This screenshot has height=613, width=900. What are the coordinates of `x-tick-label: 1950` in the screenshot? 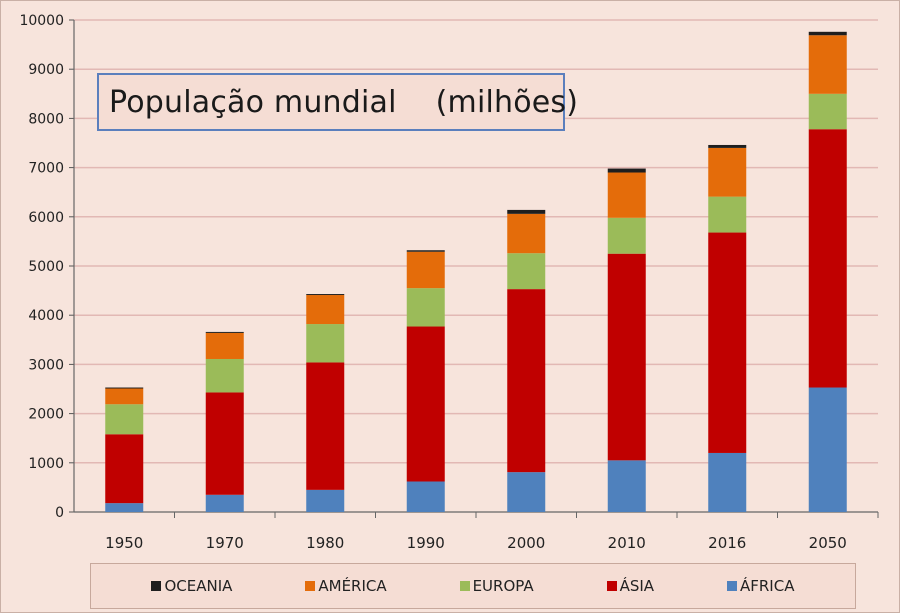 It's located at (124, 543).